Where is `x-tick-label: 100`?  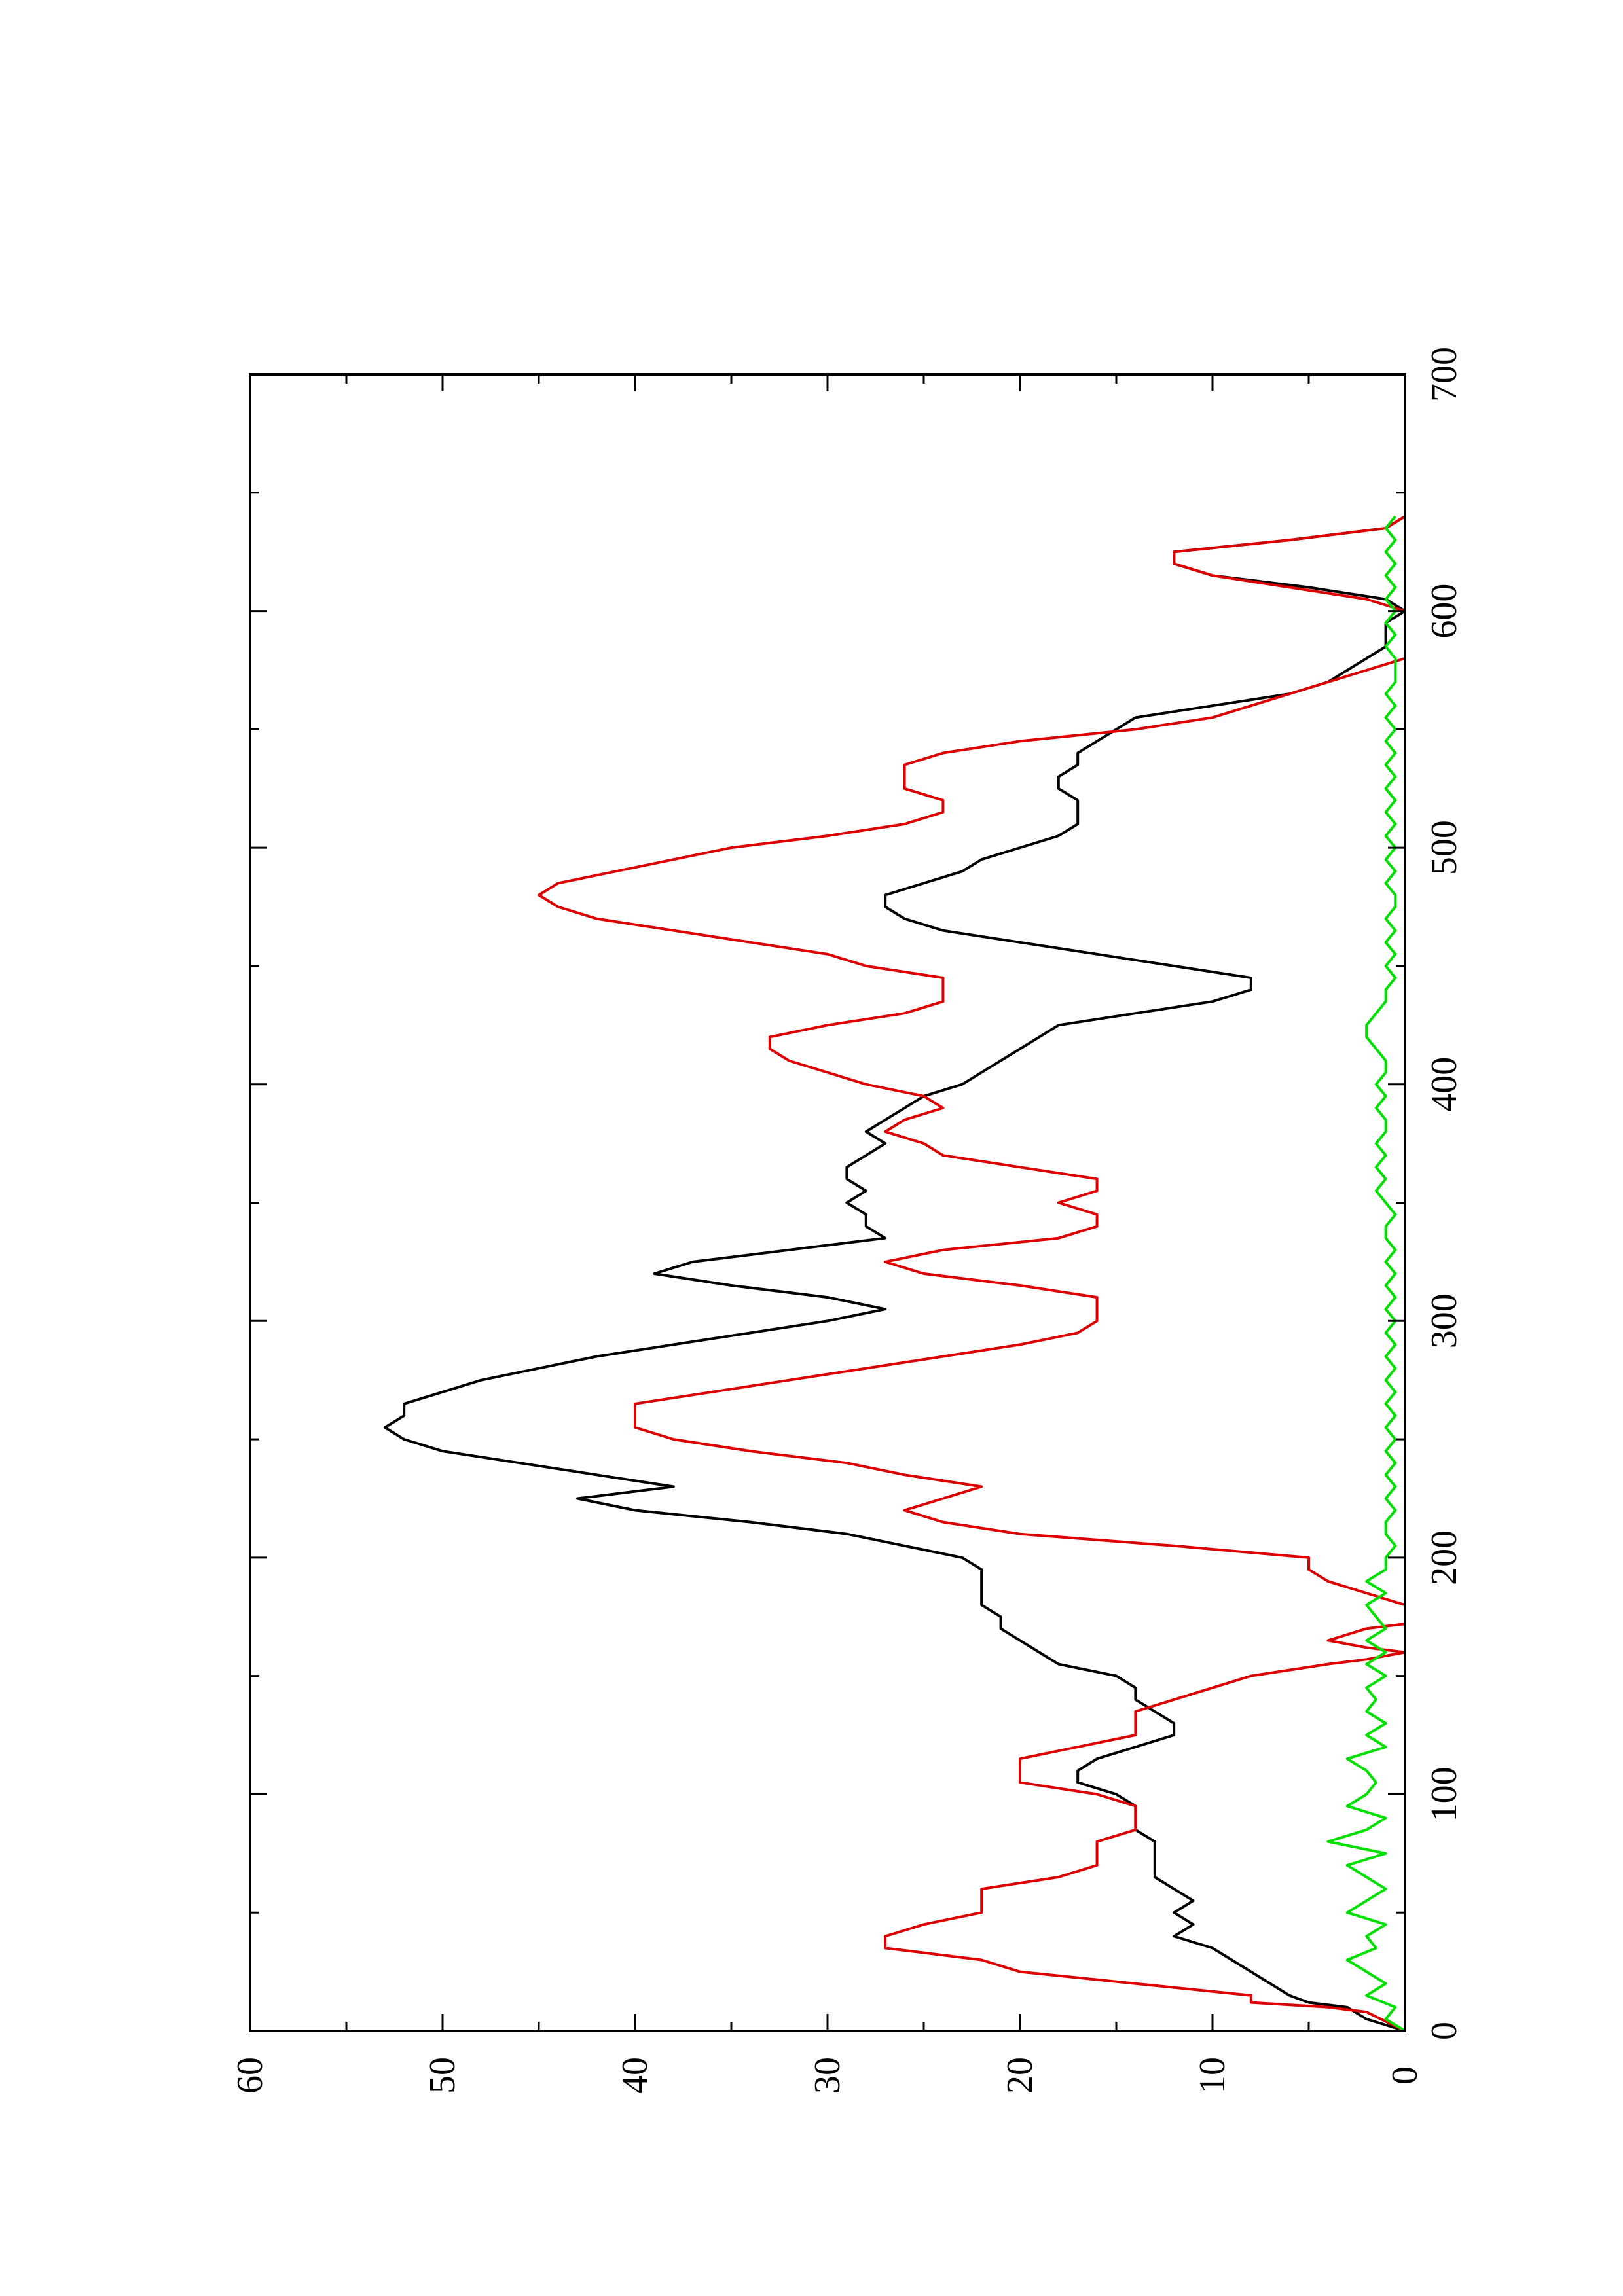
x-tick-label: 100 is located at coordinates (1444, 1794).